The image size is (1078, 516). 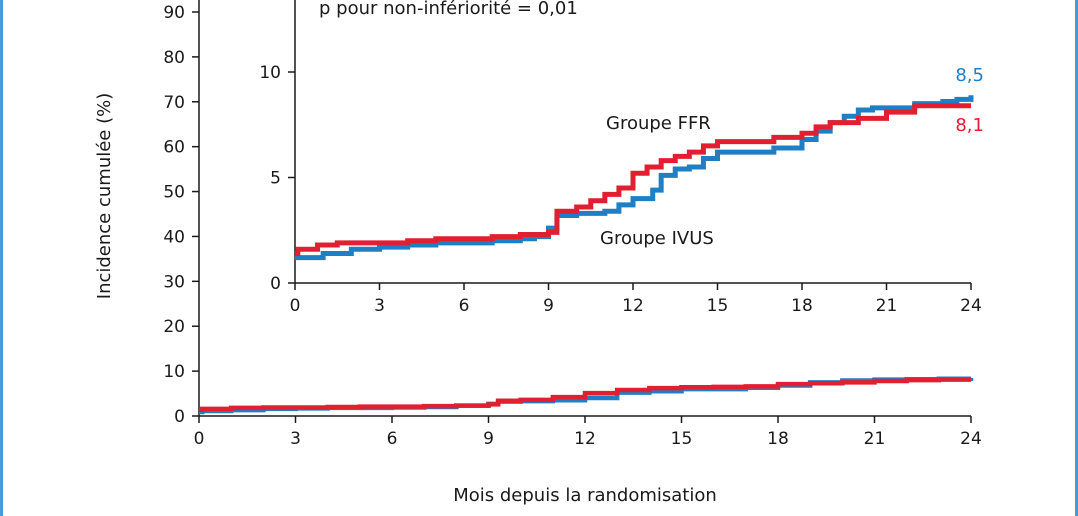 I want to click on main-x-tick-label: 9, so click(x=488, y=439).